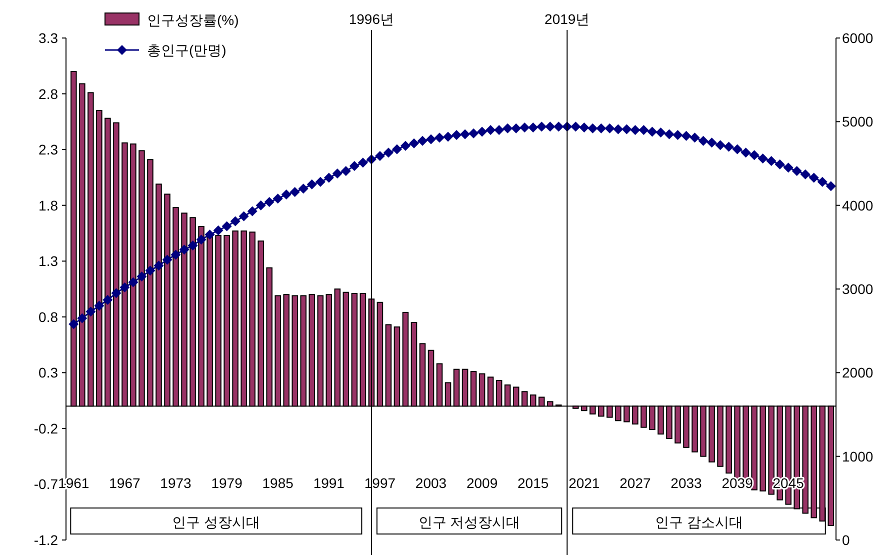 The width and height of the screenshot is (885, 555). What do you see at coordinates (858, 289) in the screenshot?
I see `y2-tick-label: 3000` at bounding box center [858, 289].